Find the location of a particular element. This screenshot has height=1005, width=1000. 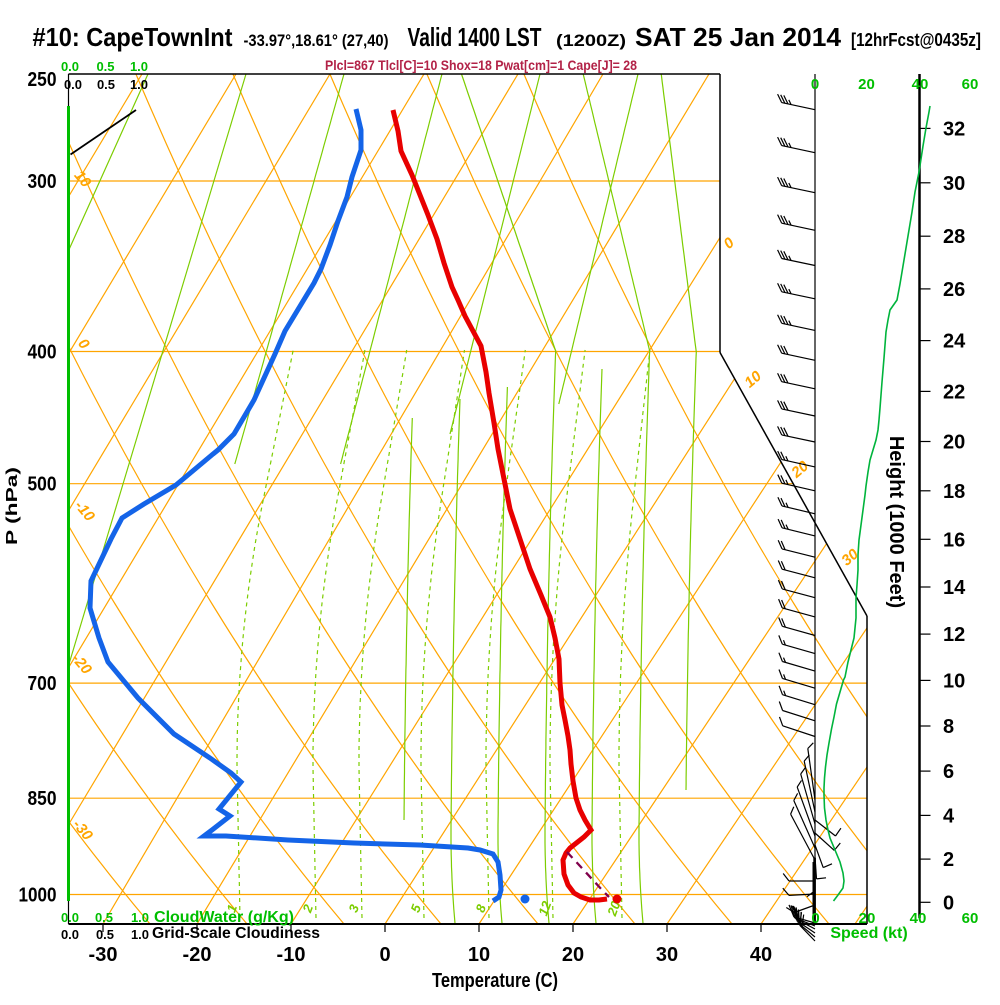

svg-text: 300 is located at coordinates (42, 182).